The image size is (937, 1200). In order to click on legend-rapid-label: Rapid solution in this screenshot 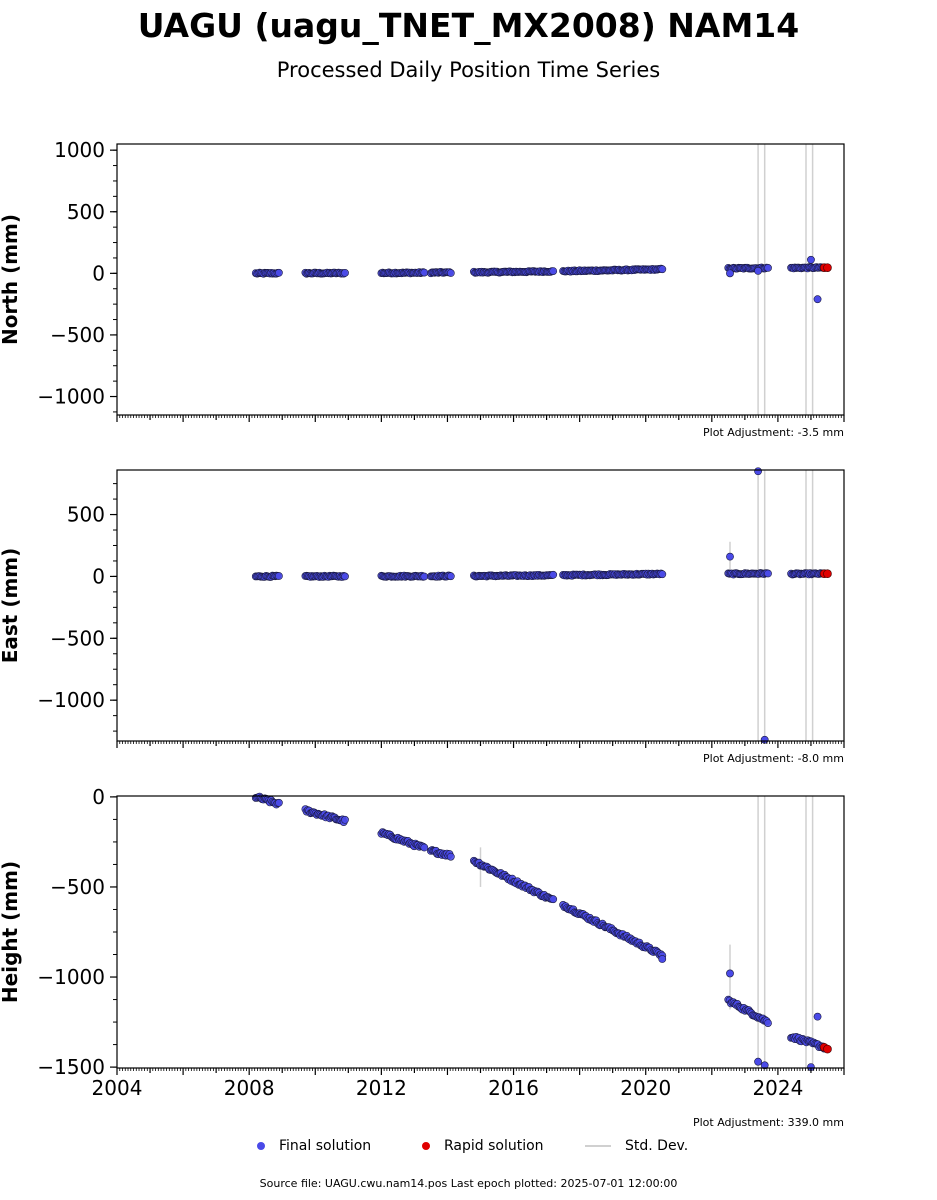, I will do `click(494, 1146)`.